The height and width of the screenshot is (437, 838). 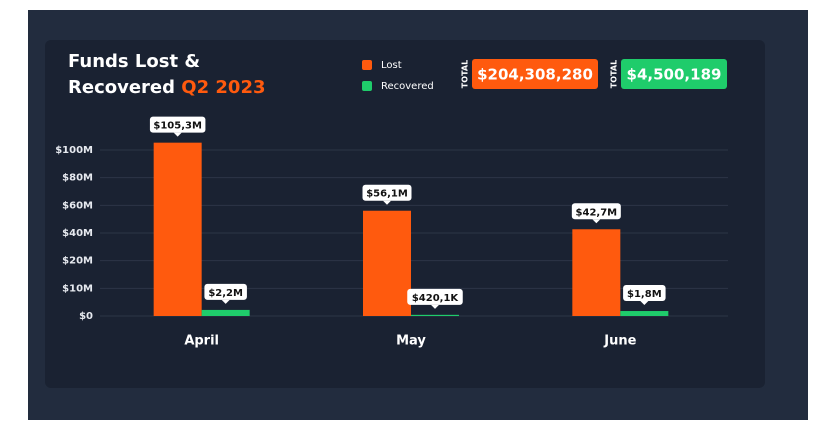 I want to click on x-tick-label: April, so click(x=201, y=341).